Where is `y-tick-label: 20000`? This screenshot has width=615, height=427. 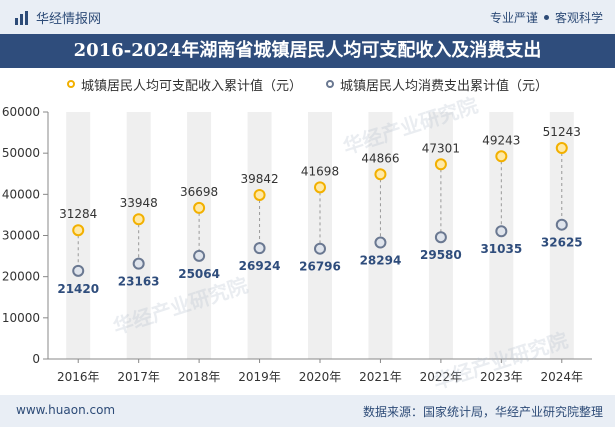 y-tick-label: 20000 is located at coordinates (21, 277).